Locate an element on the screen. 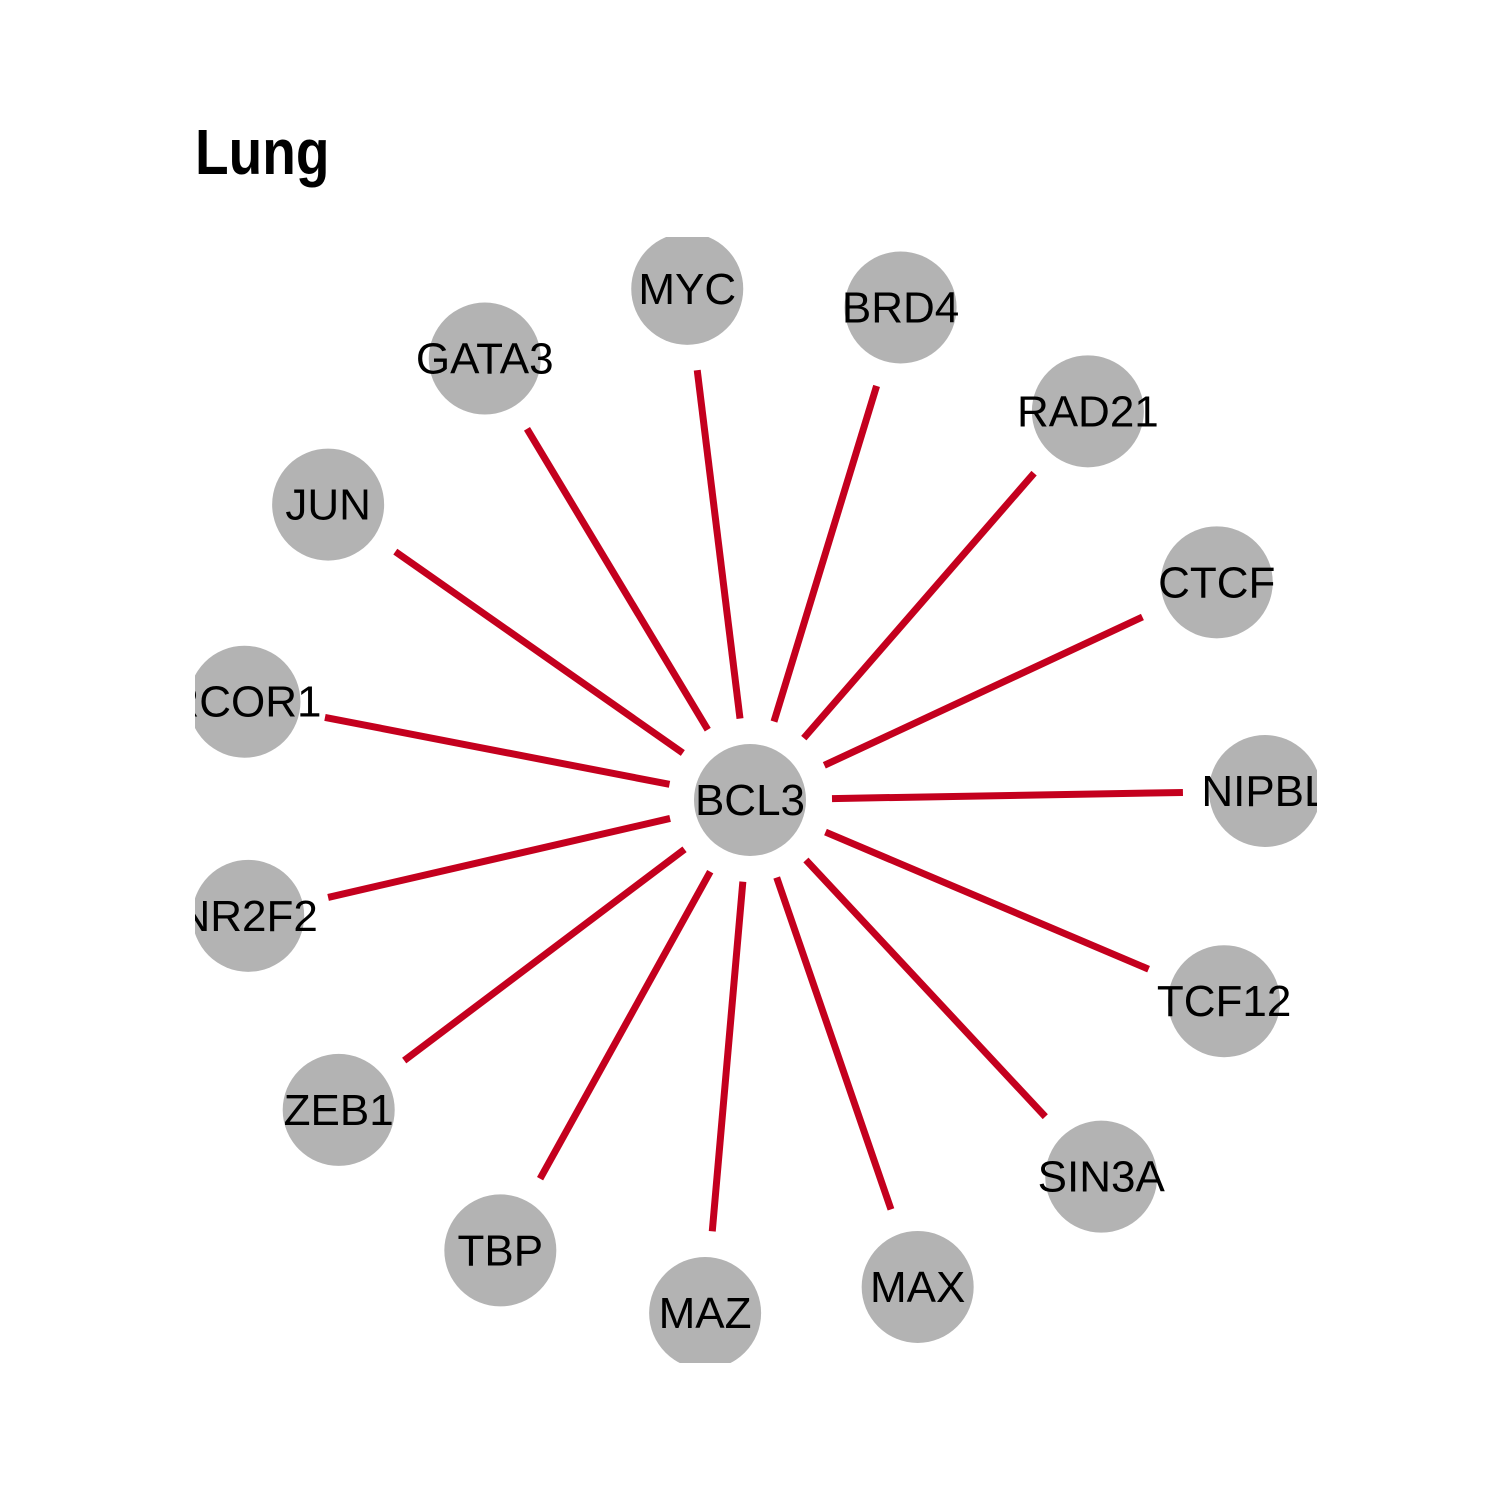 The width and height of the screenshot is (1500, 1500). edge-bcl3-rad21 is located at coordinates (919, 605).